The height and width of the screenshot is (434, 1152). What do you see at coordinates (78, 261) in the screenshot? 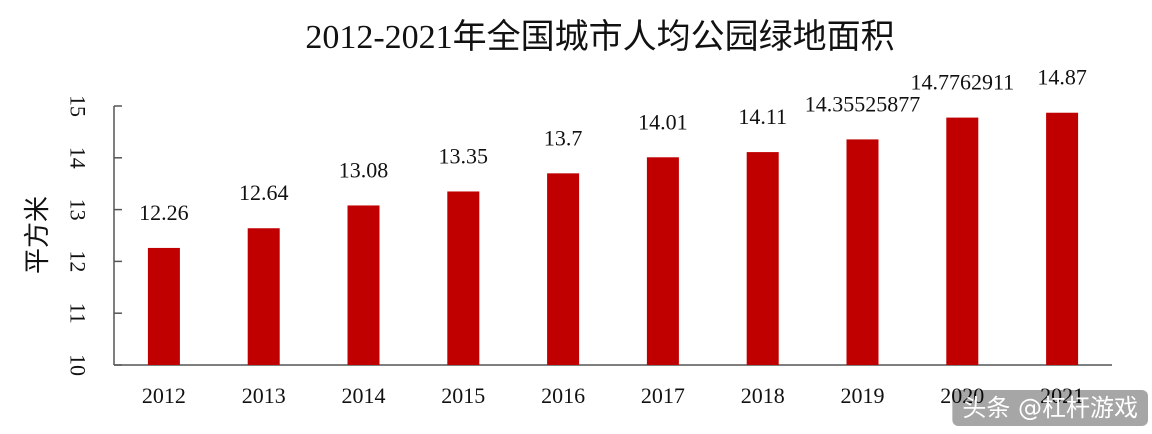
I see `y-tick-label: 12` at bounding box center [78, 261].